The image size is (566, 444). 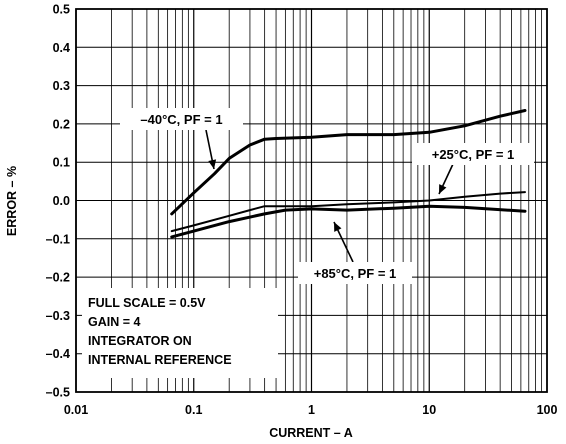 What do you see at coordinates (76, 410) in the screenshot?
I see `x-tick-label: 0.01` at bounding box center [76, 410].